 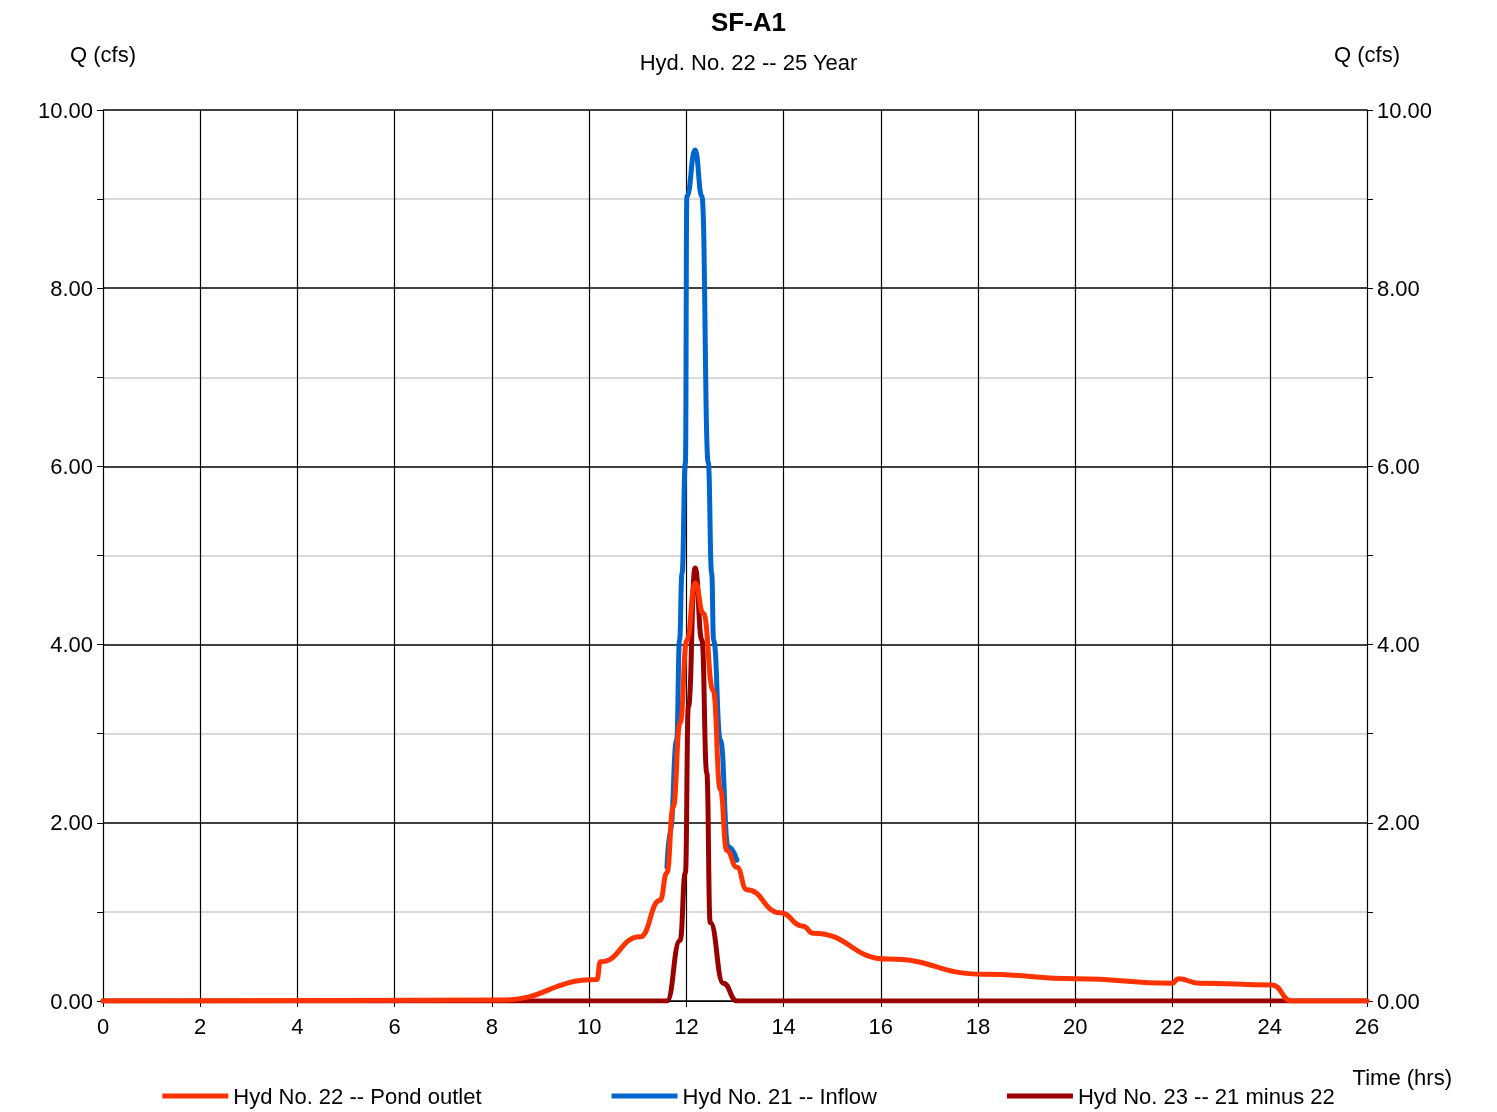 I want to click on x-tick-label: 18, so click(x=978, y=1026).